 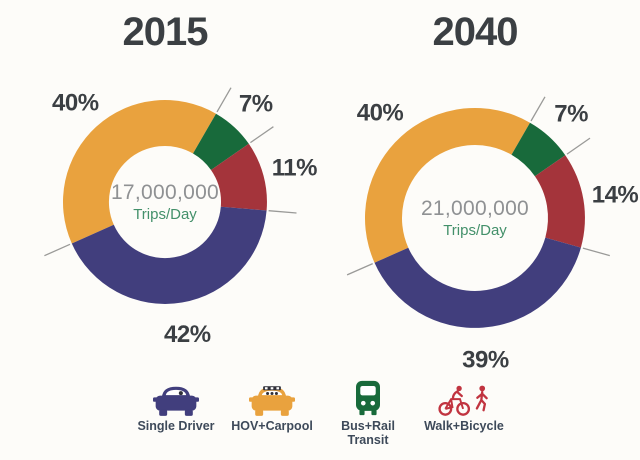 I want to click on legend-label: Walk+Bicycle, so click(x=464, y=426).